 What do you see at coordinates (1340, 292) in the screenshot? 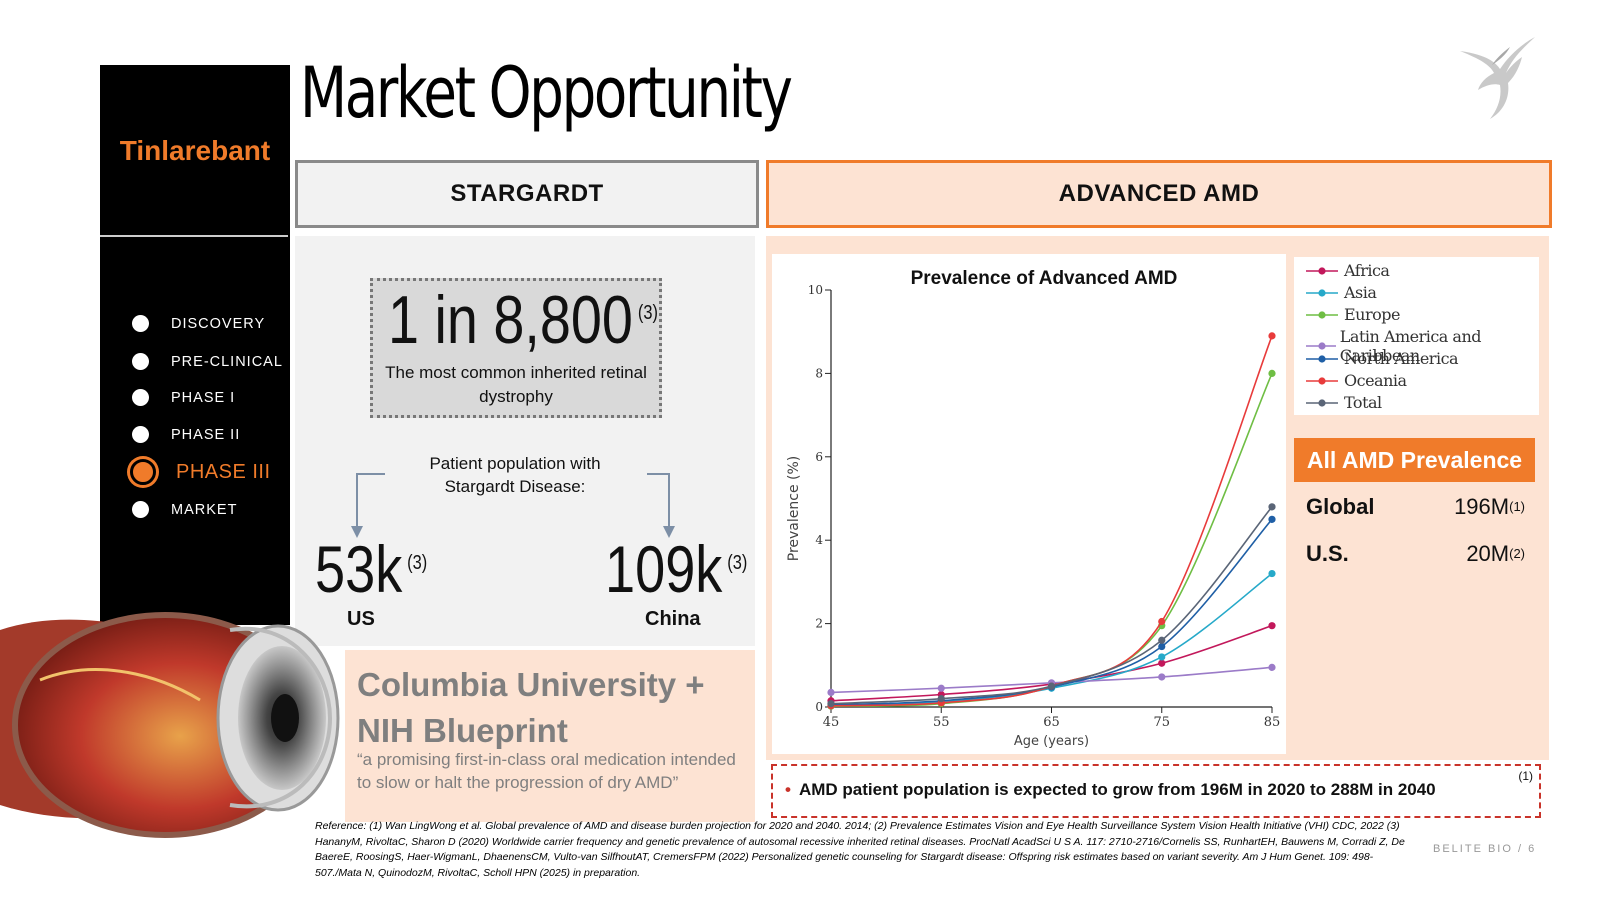
I see `legend-item: Asia` at bounding box center [1340, 292].